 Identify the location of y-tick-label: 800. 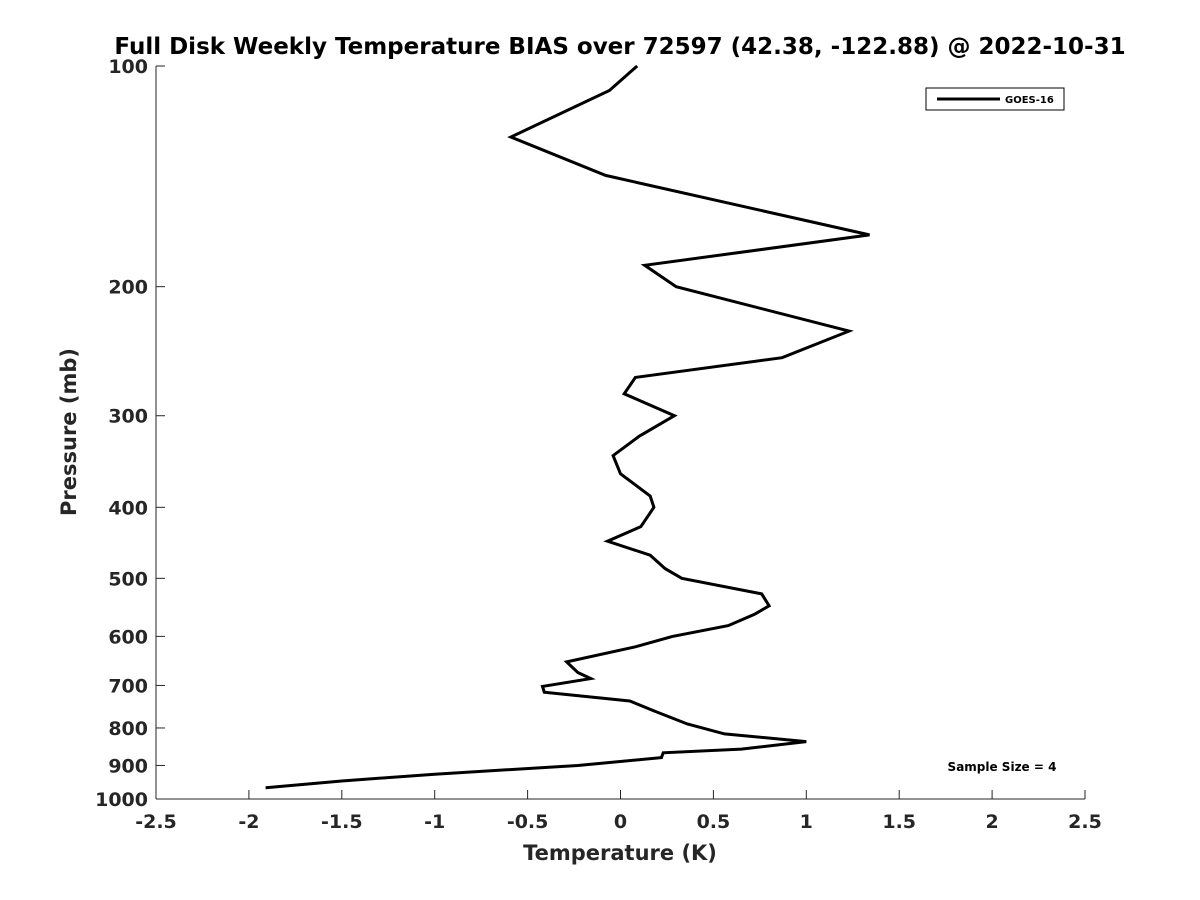
(128, 729).